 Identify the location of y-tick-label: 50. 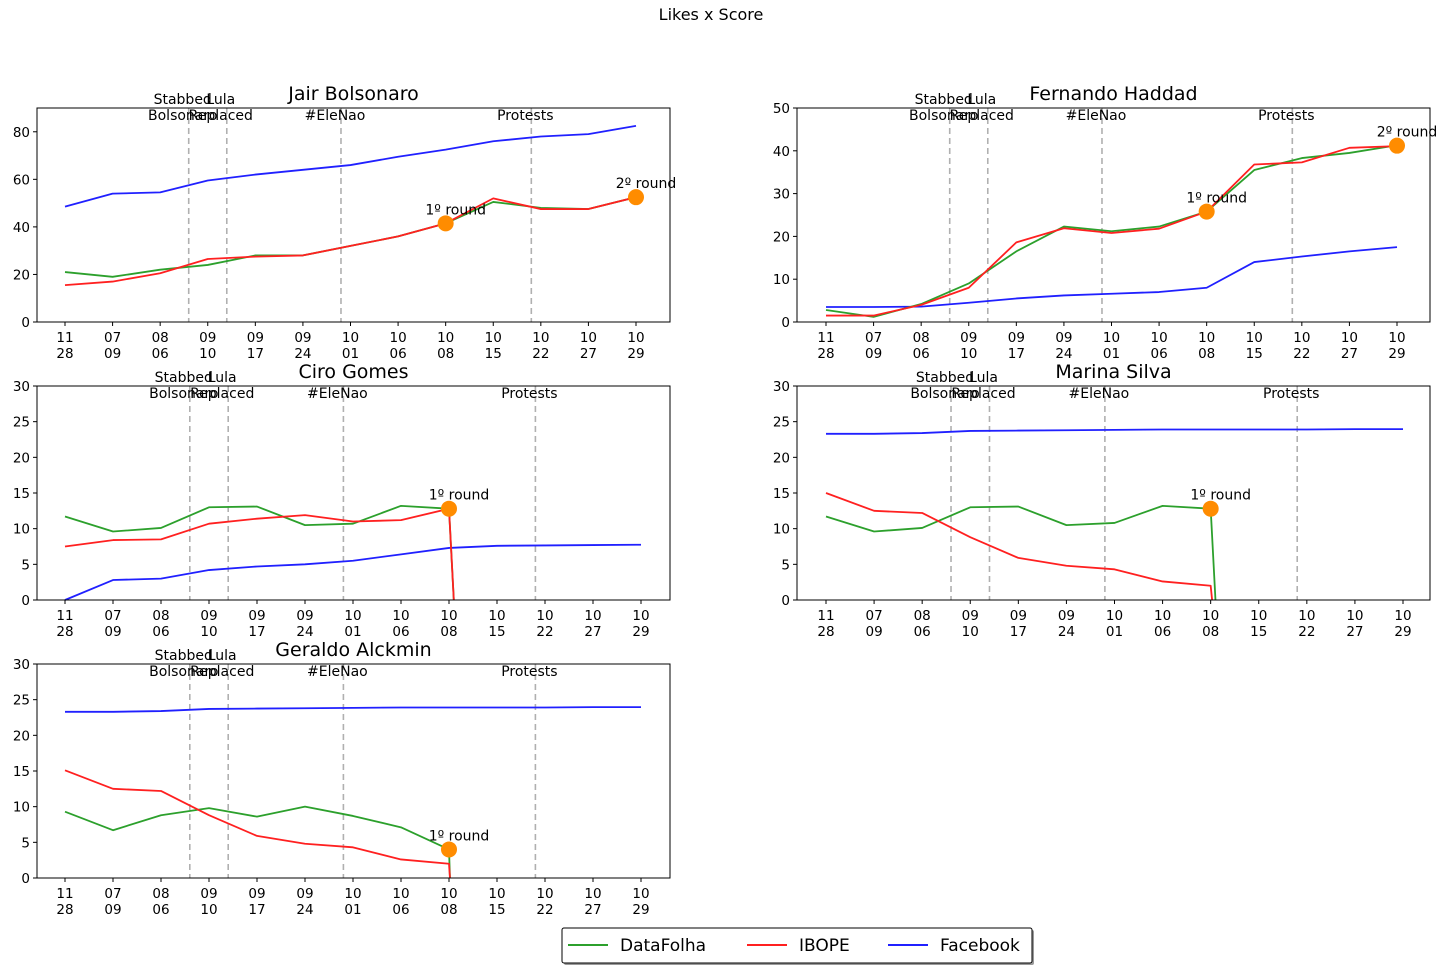
(781, 109).